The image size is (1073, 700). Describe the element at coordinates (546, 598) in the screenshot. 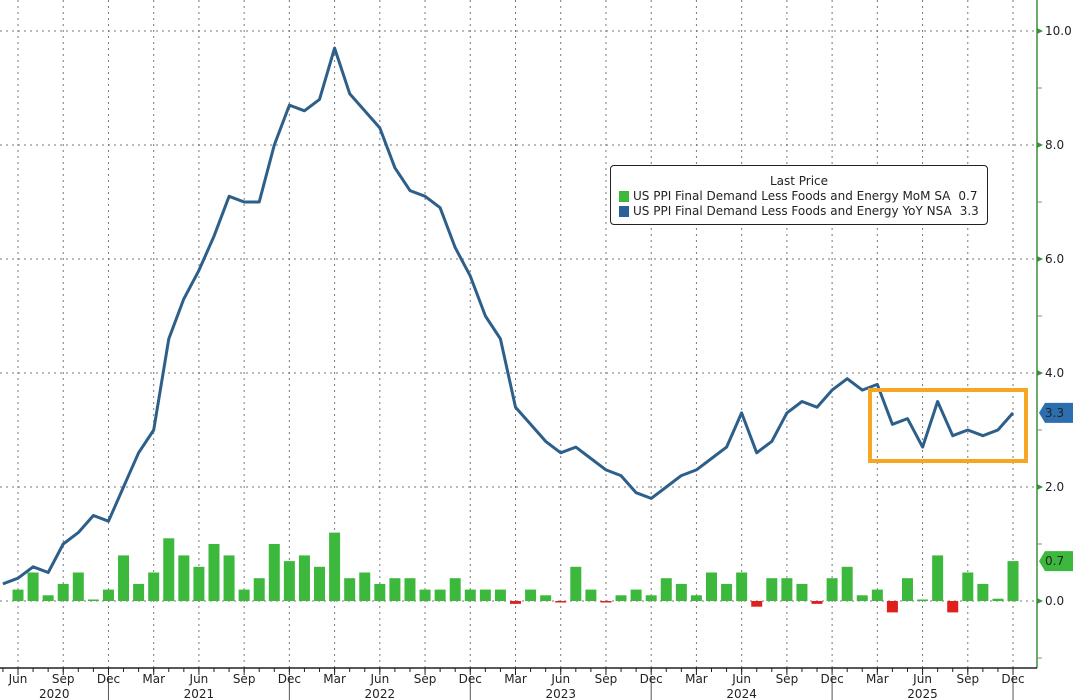

I see `bar-may-2023` at that location.